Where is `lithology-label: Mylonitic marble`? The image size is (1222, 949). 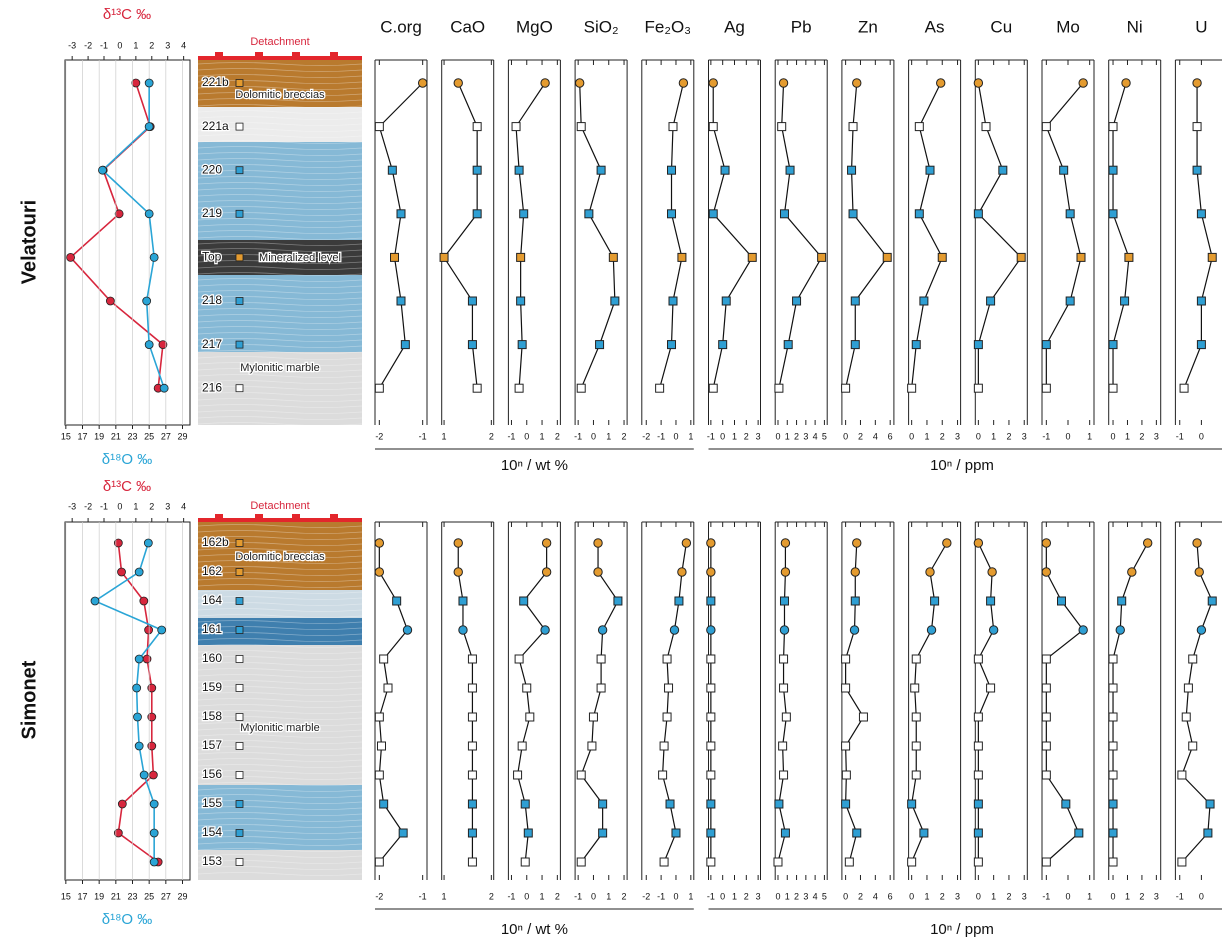 lithology-label: Mylonitic marble is located at coordinates (279, 368).